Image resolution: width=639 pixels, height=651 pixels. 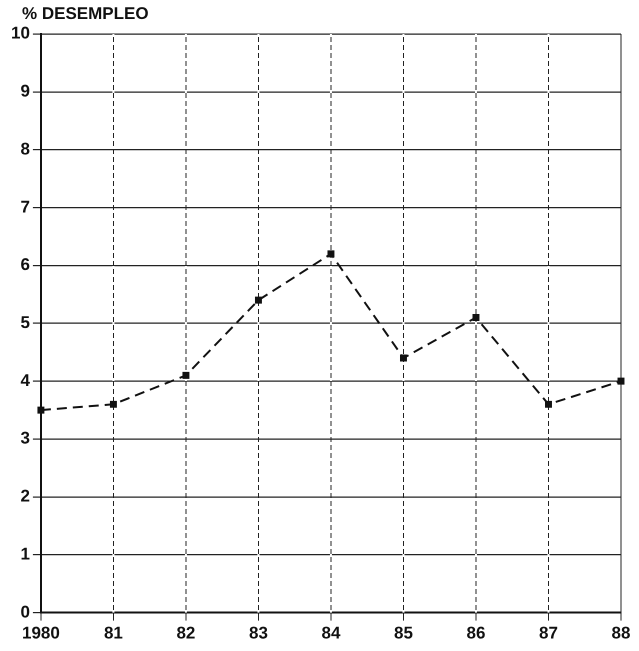 I want to click on x-tick-label: 82, so click(x=186, y=632).